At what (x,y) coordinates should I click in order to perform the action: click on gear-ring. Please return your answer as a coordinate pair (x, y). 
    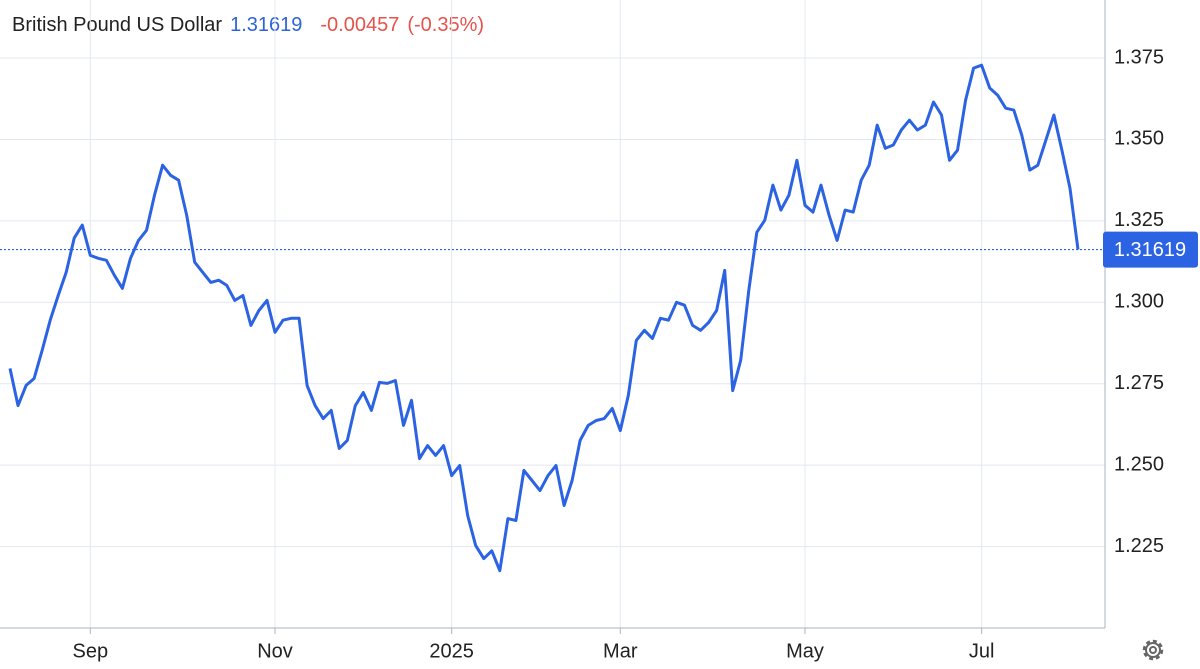
    Looking at the image, I should click on (1153, 650).